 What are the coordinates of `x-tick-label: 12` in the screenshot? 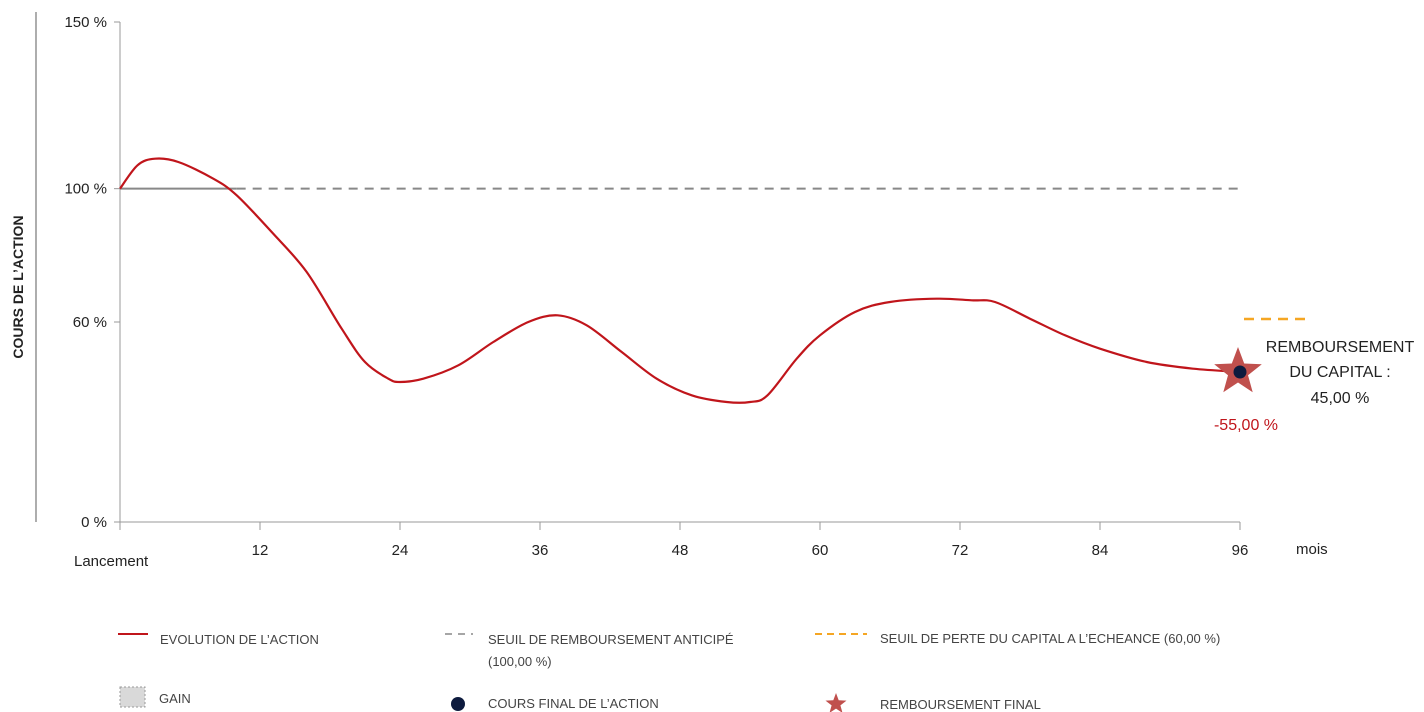 It's located at (260, 550).